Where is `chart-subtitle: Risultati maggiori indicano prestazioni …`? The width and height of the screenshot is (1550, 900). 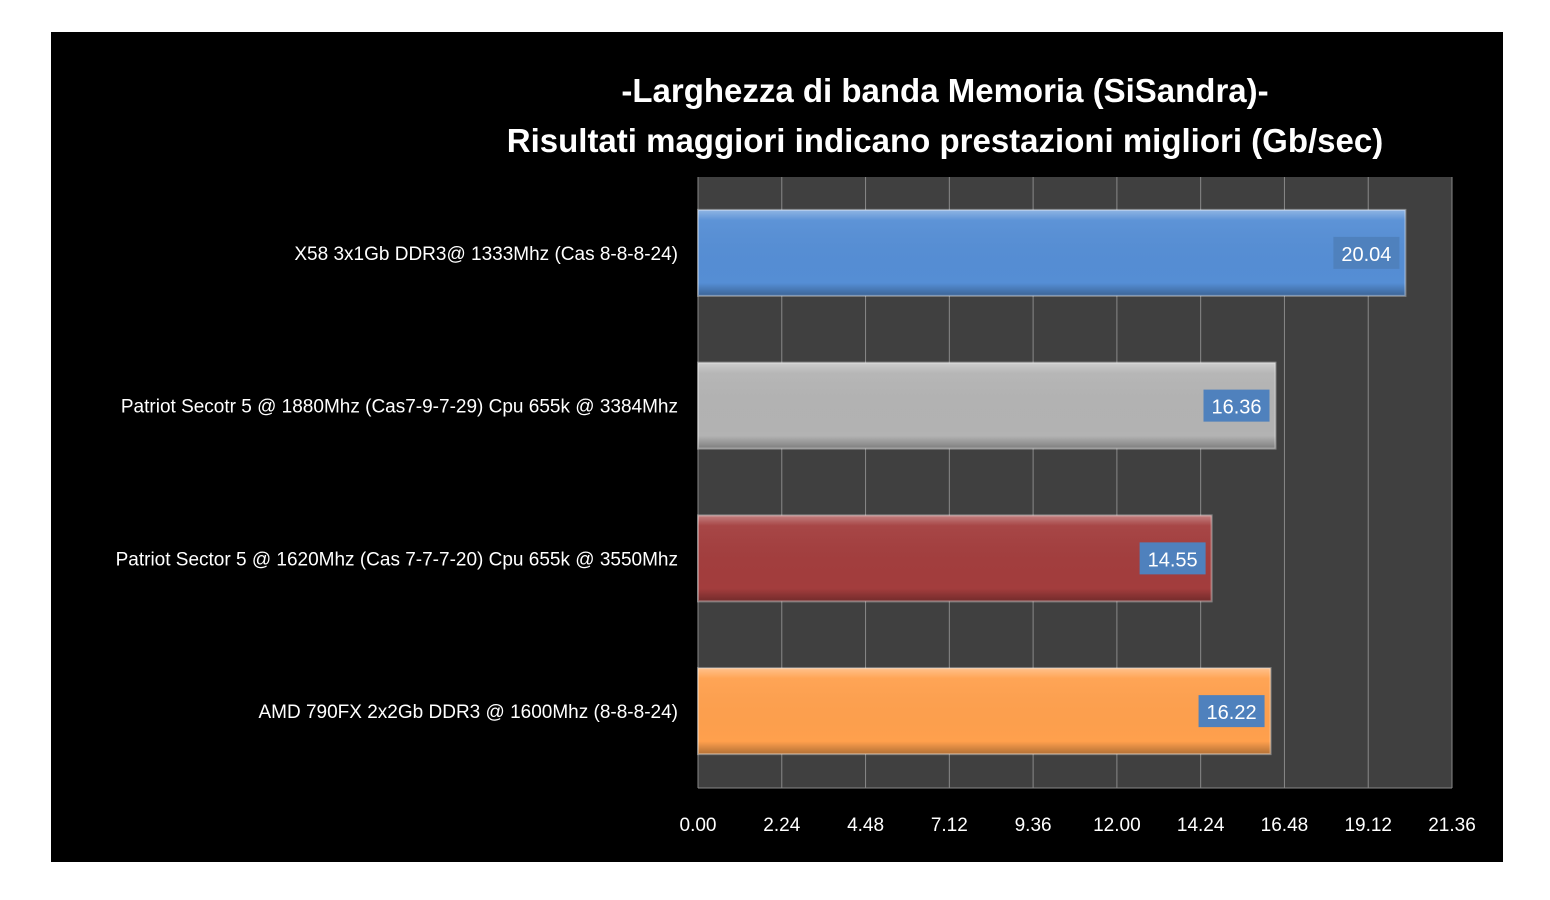 chart-subtitle: Risultati maggiori indicano prestazioni … is located at coordinates (945, 140).